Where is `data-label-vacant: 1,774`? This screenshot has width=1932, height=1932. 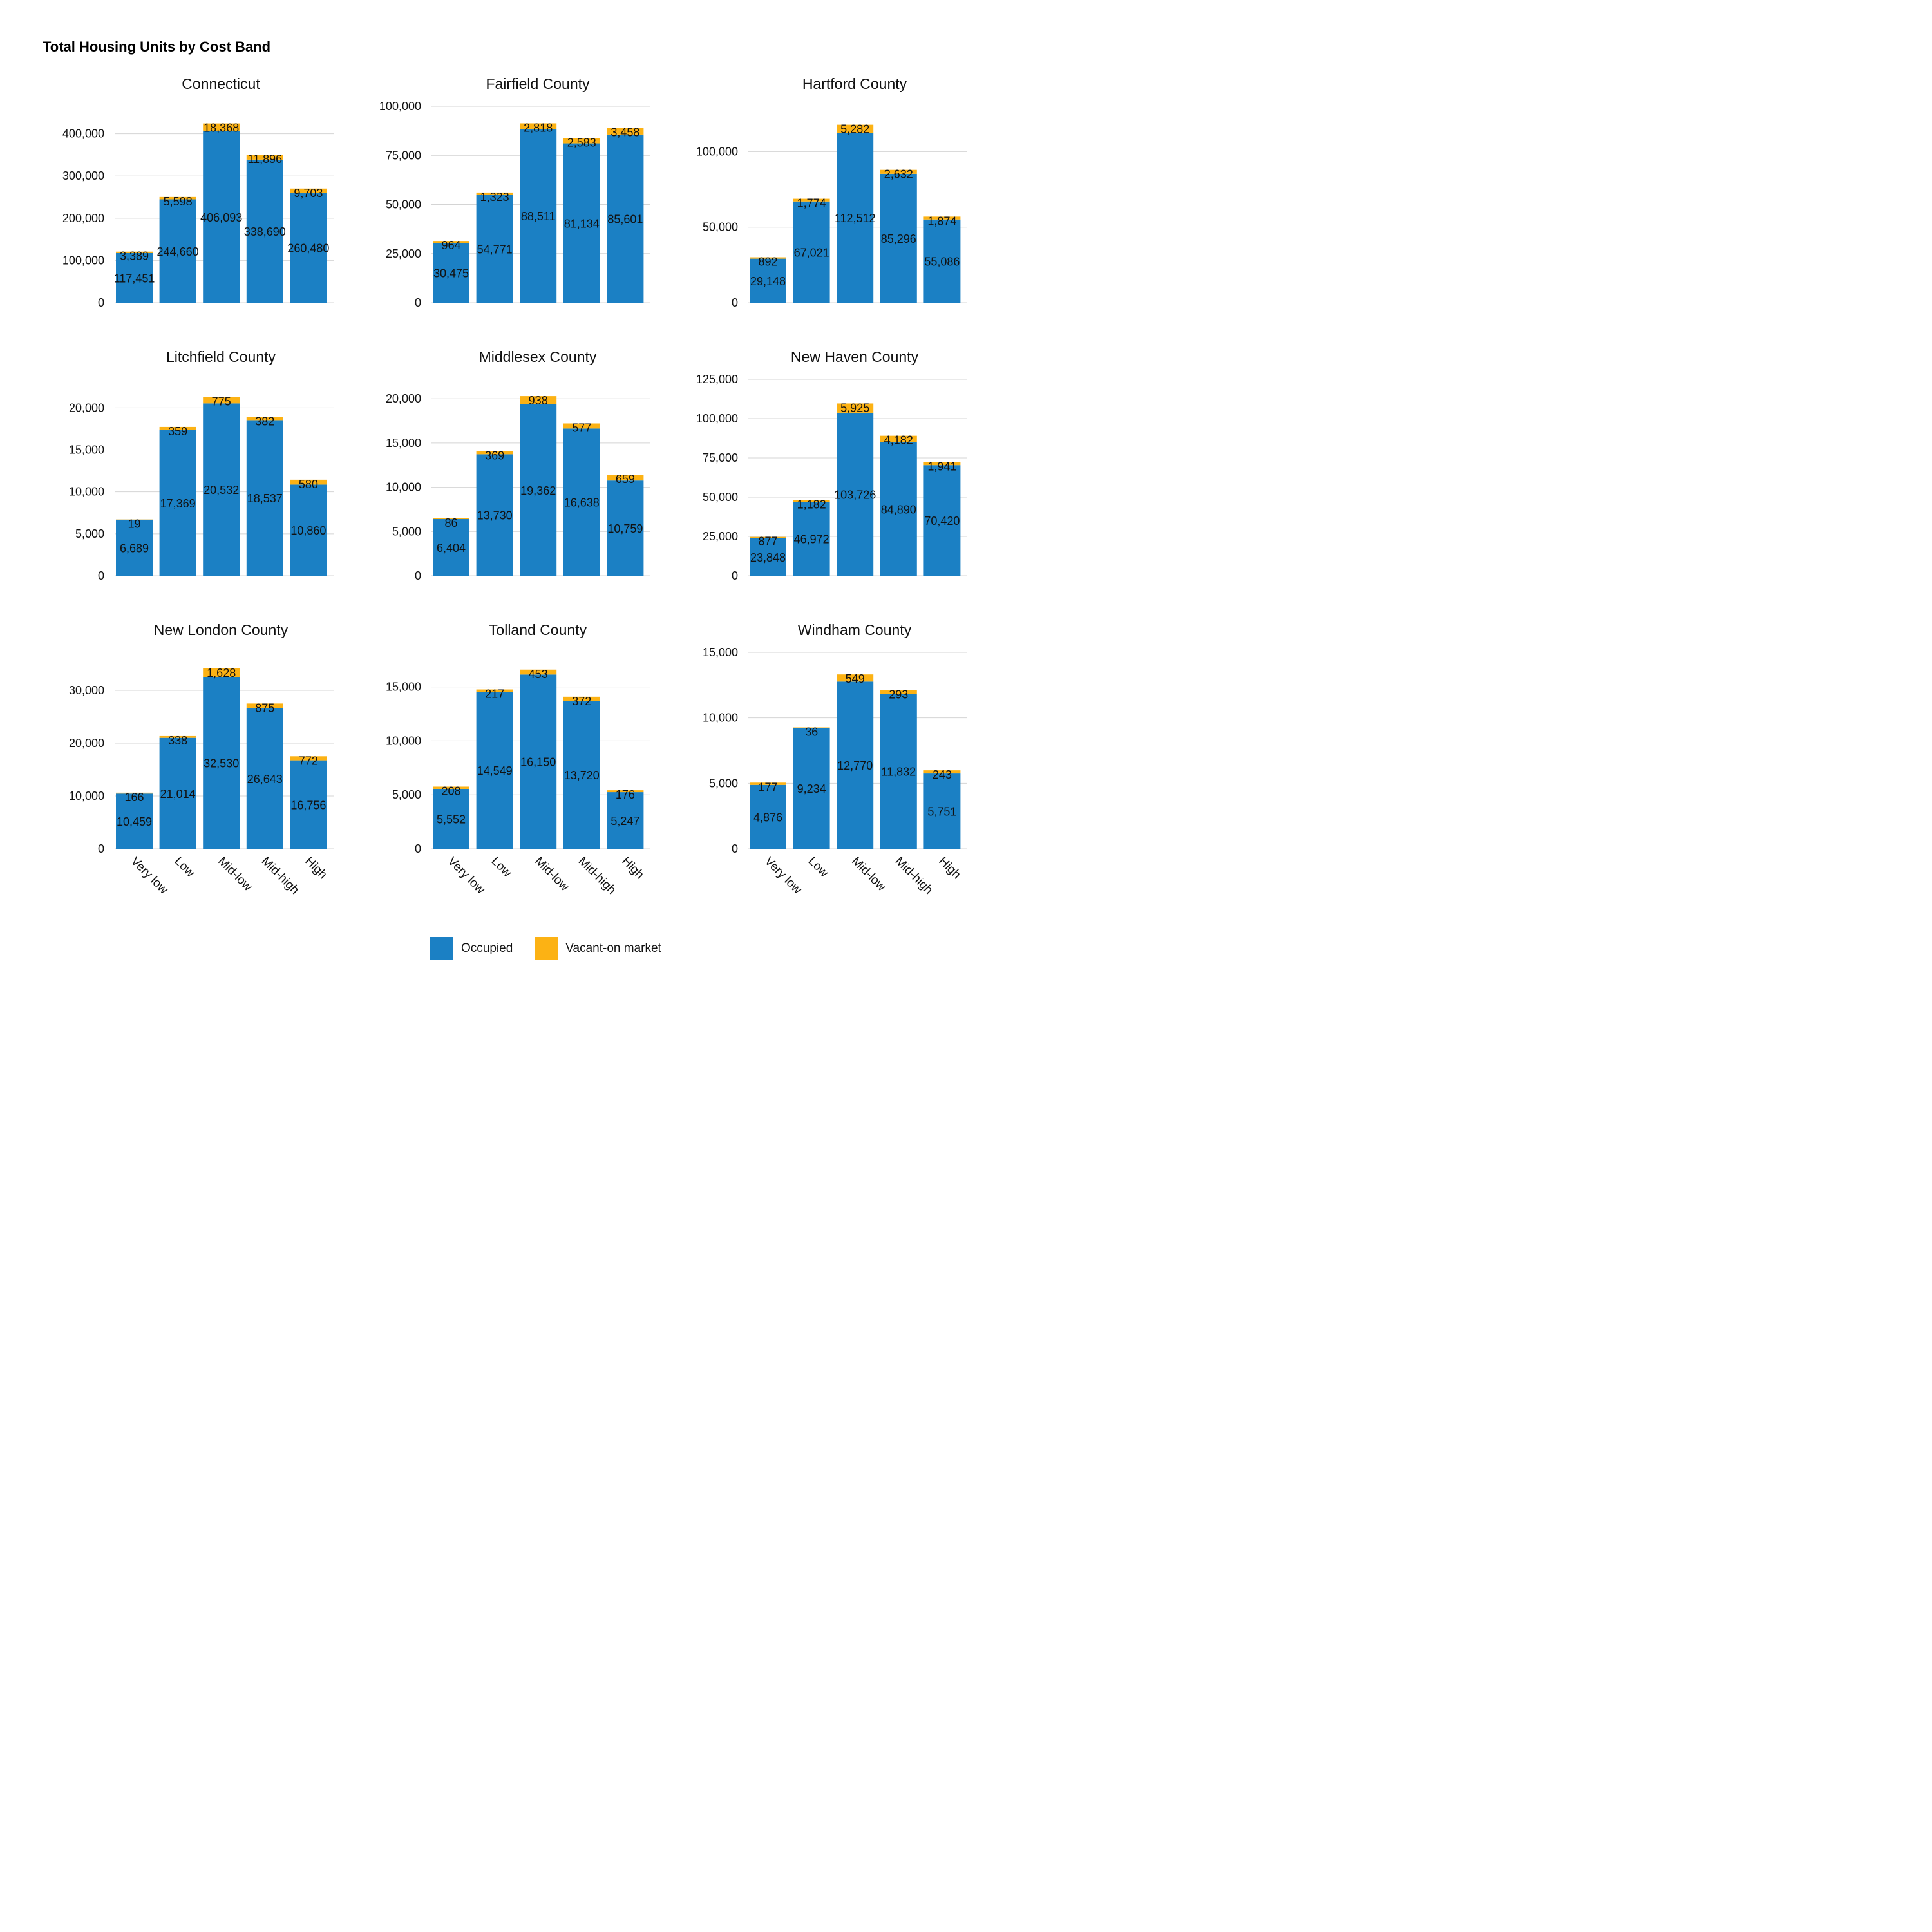 data-label-vacant: 1,774 is located at coordinates (812, 203).